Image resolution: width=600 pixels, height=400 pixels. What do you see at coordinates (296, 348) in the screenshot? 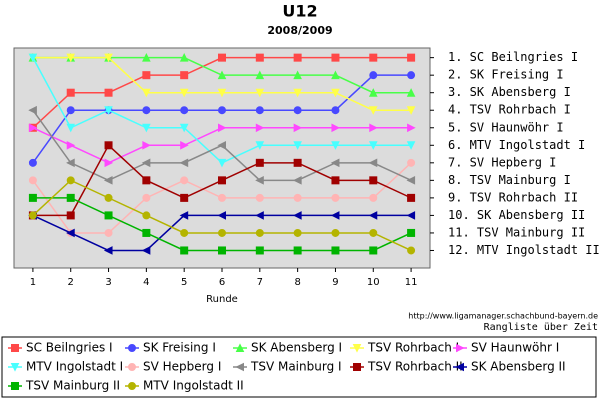
I see `legend-label: SK Abensberg I` at bounding box center [296, 348].